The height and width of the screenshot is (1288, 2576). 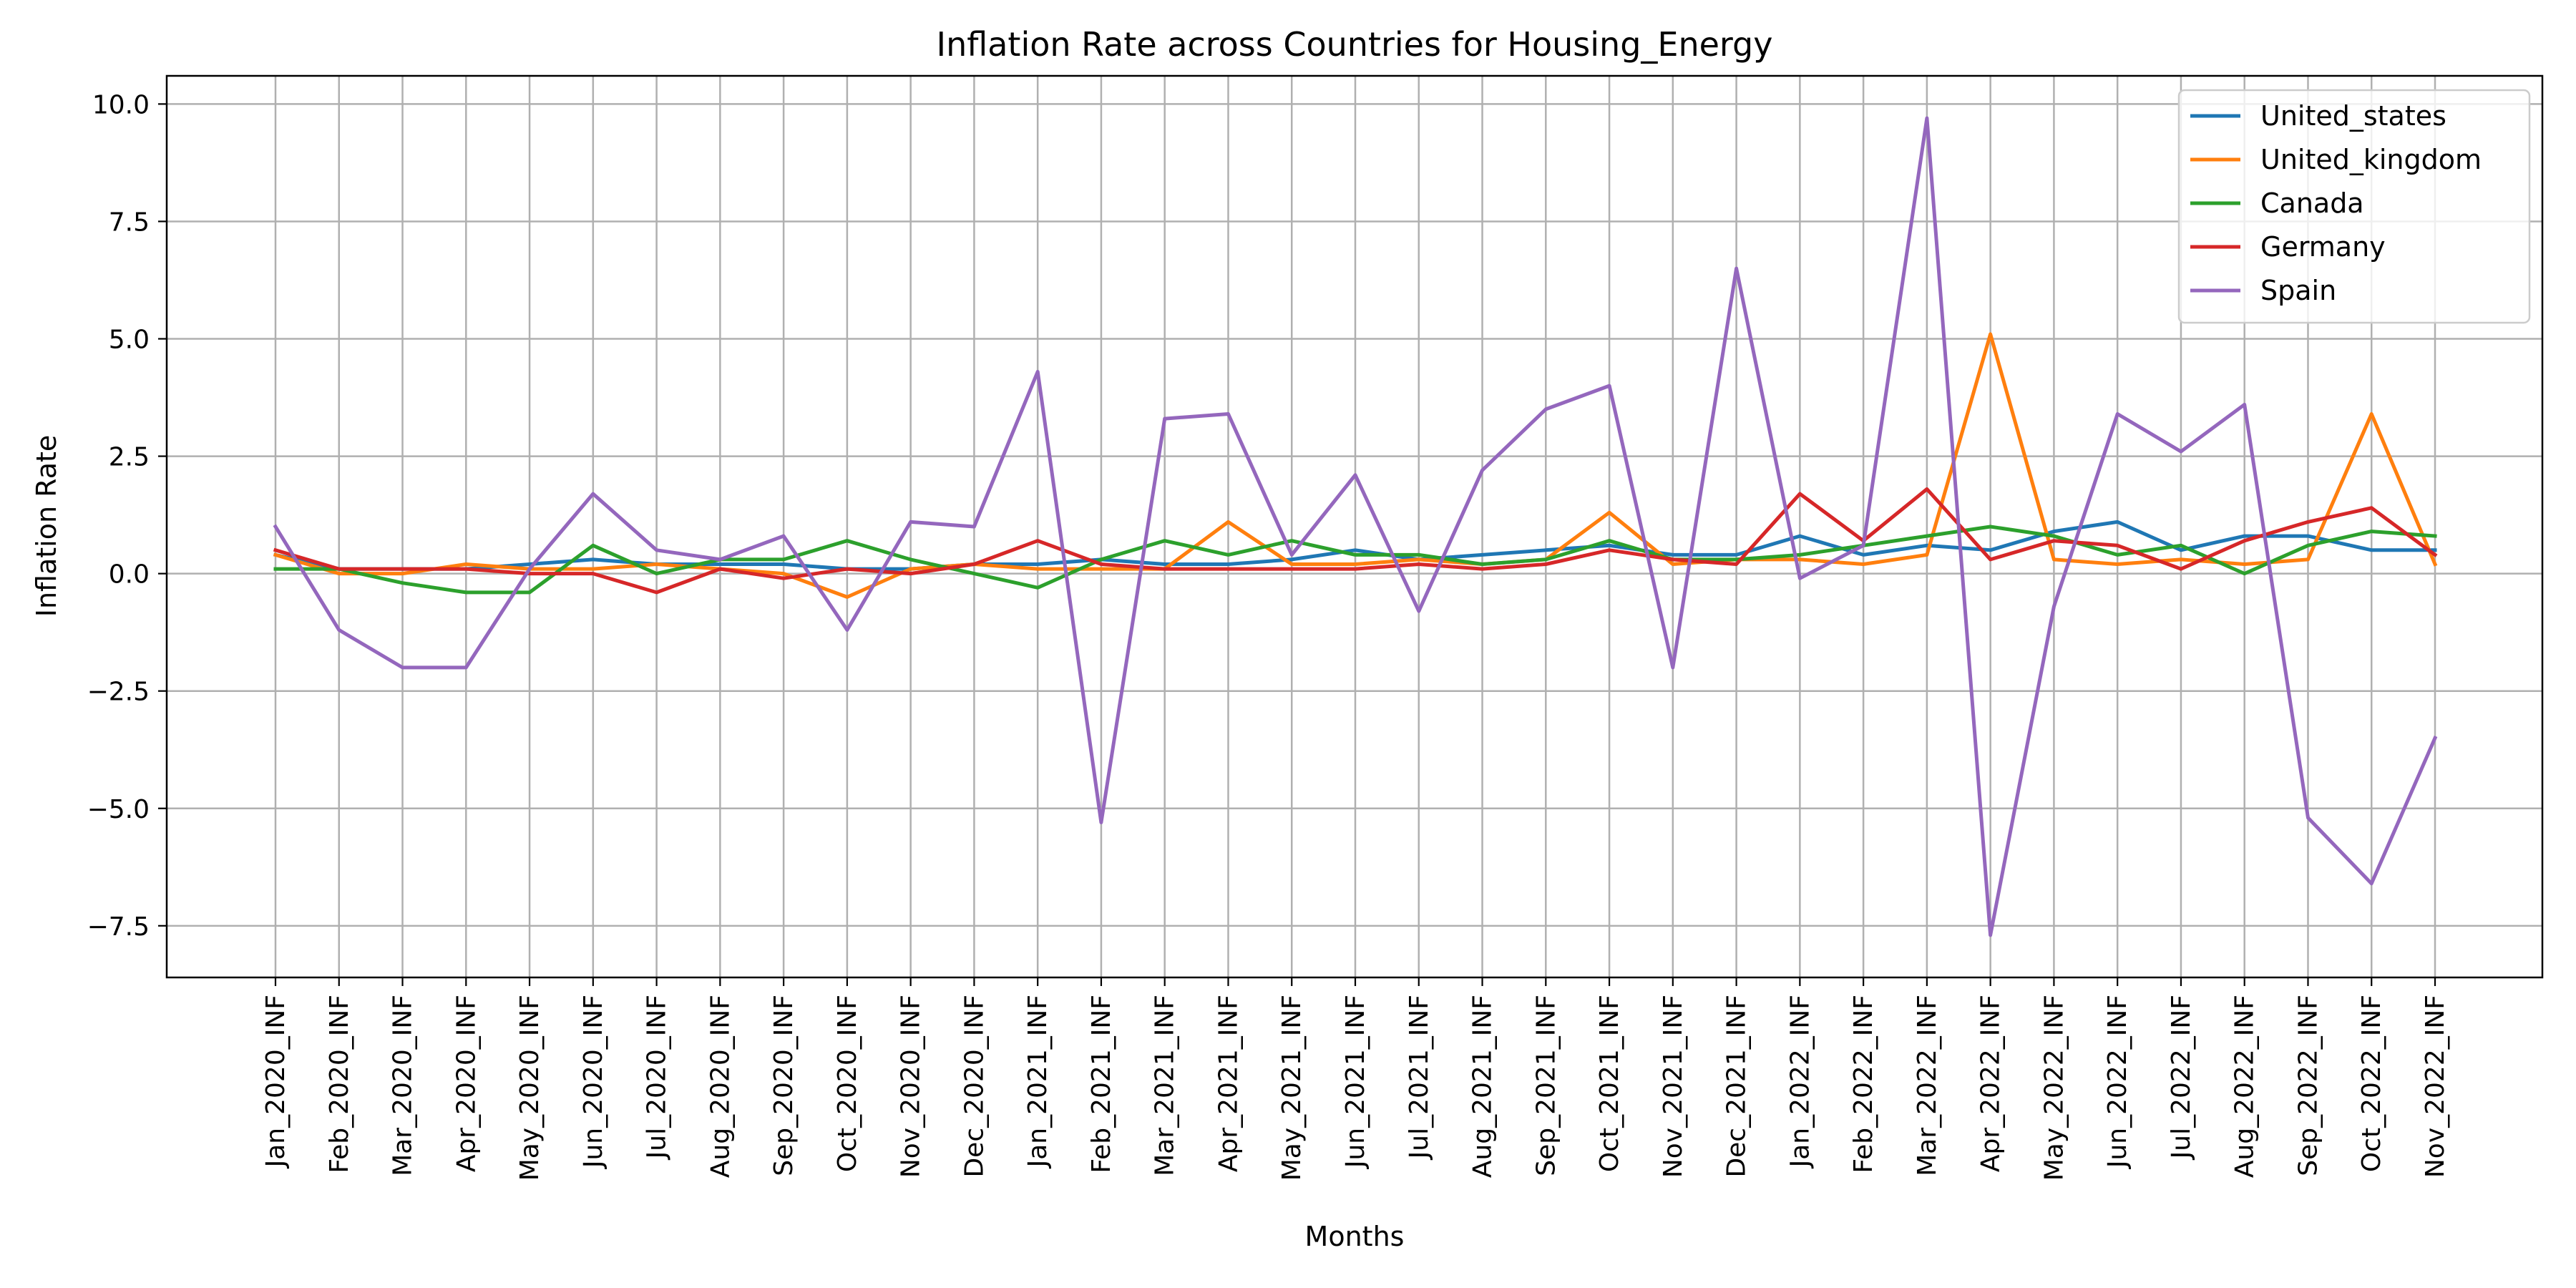 I want to click on x-tick-label: Jan_2020_INF, so click(x=276, y=1082).